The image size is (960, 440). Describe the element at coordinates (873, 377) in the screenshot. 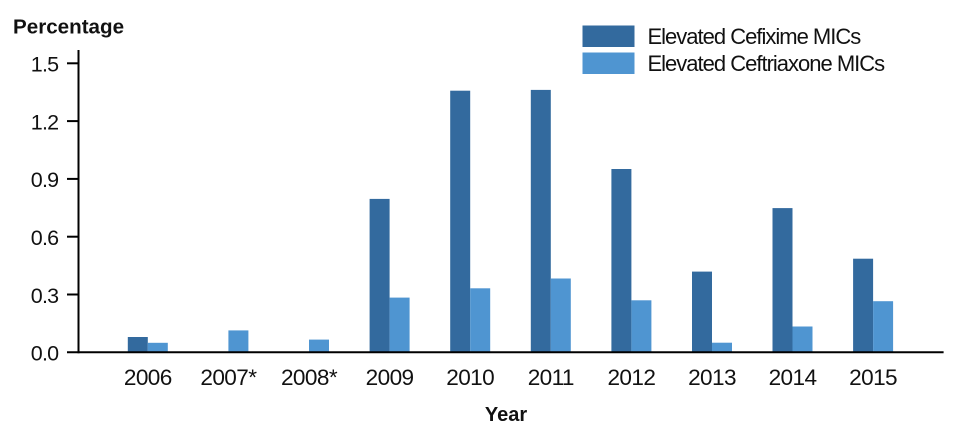

I see `svg-text: 2015` at that location.